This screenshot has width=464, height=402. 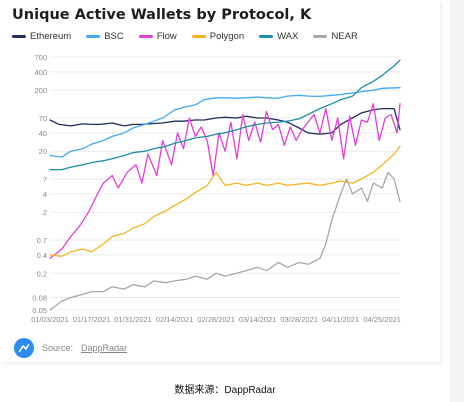 What do you see at coordinates (258, 319) in the screenshot?
I see `x-tick-label: 03/14/2021` at bounding box center [258, 319].